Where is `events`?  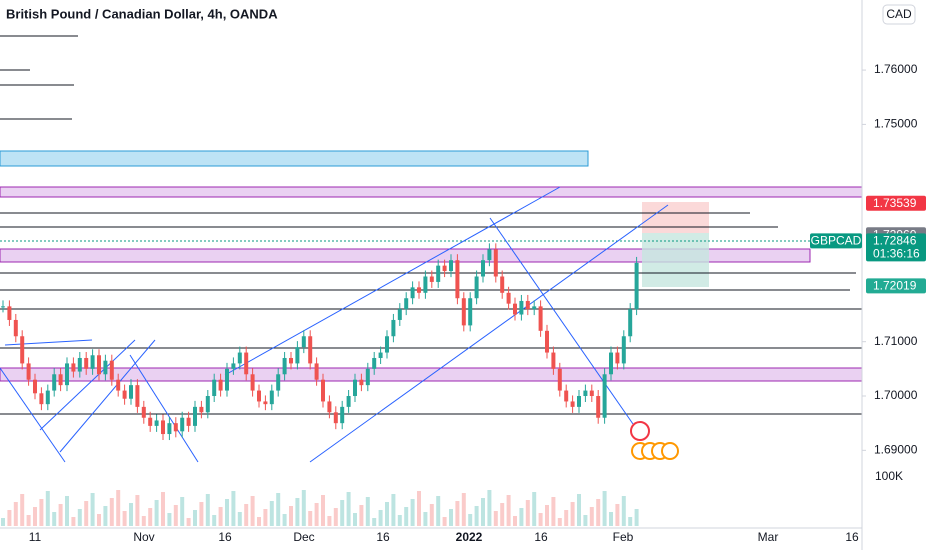
events is located at coordinates (654, 440).